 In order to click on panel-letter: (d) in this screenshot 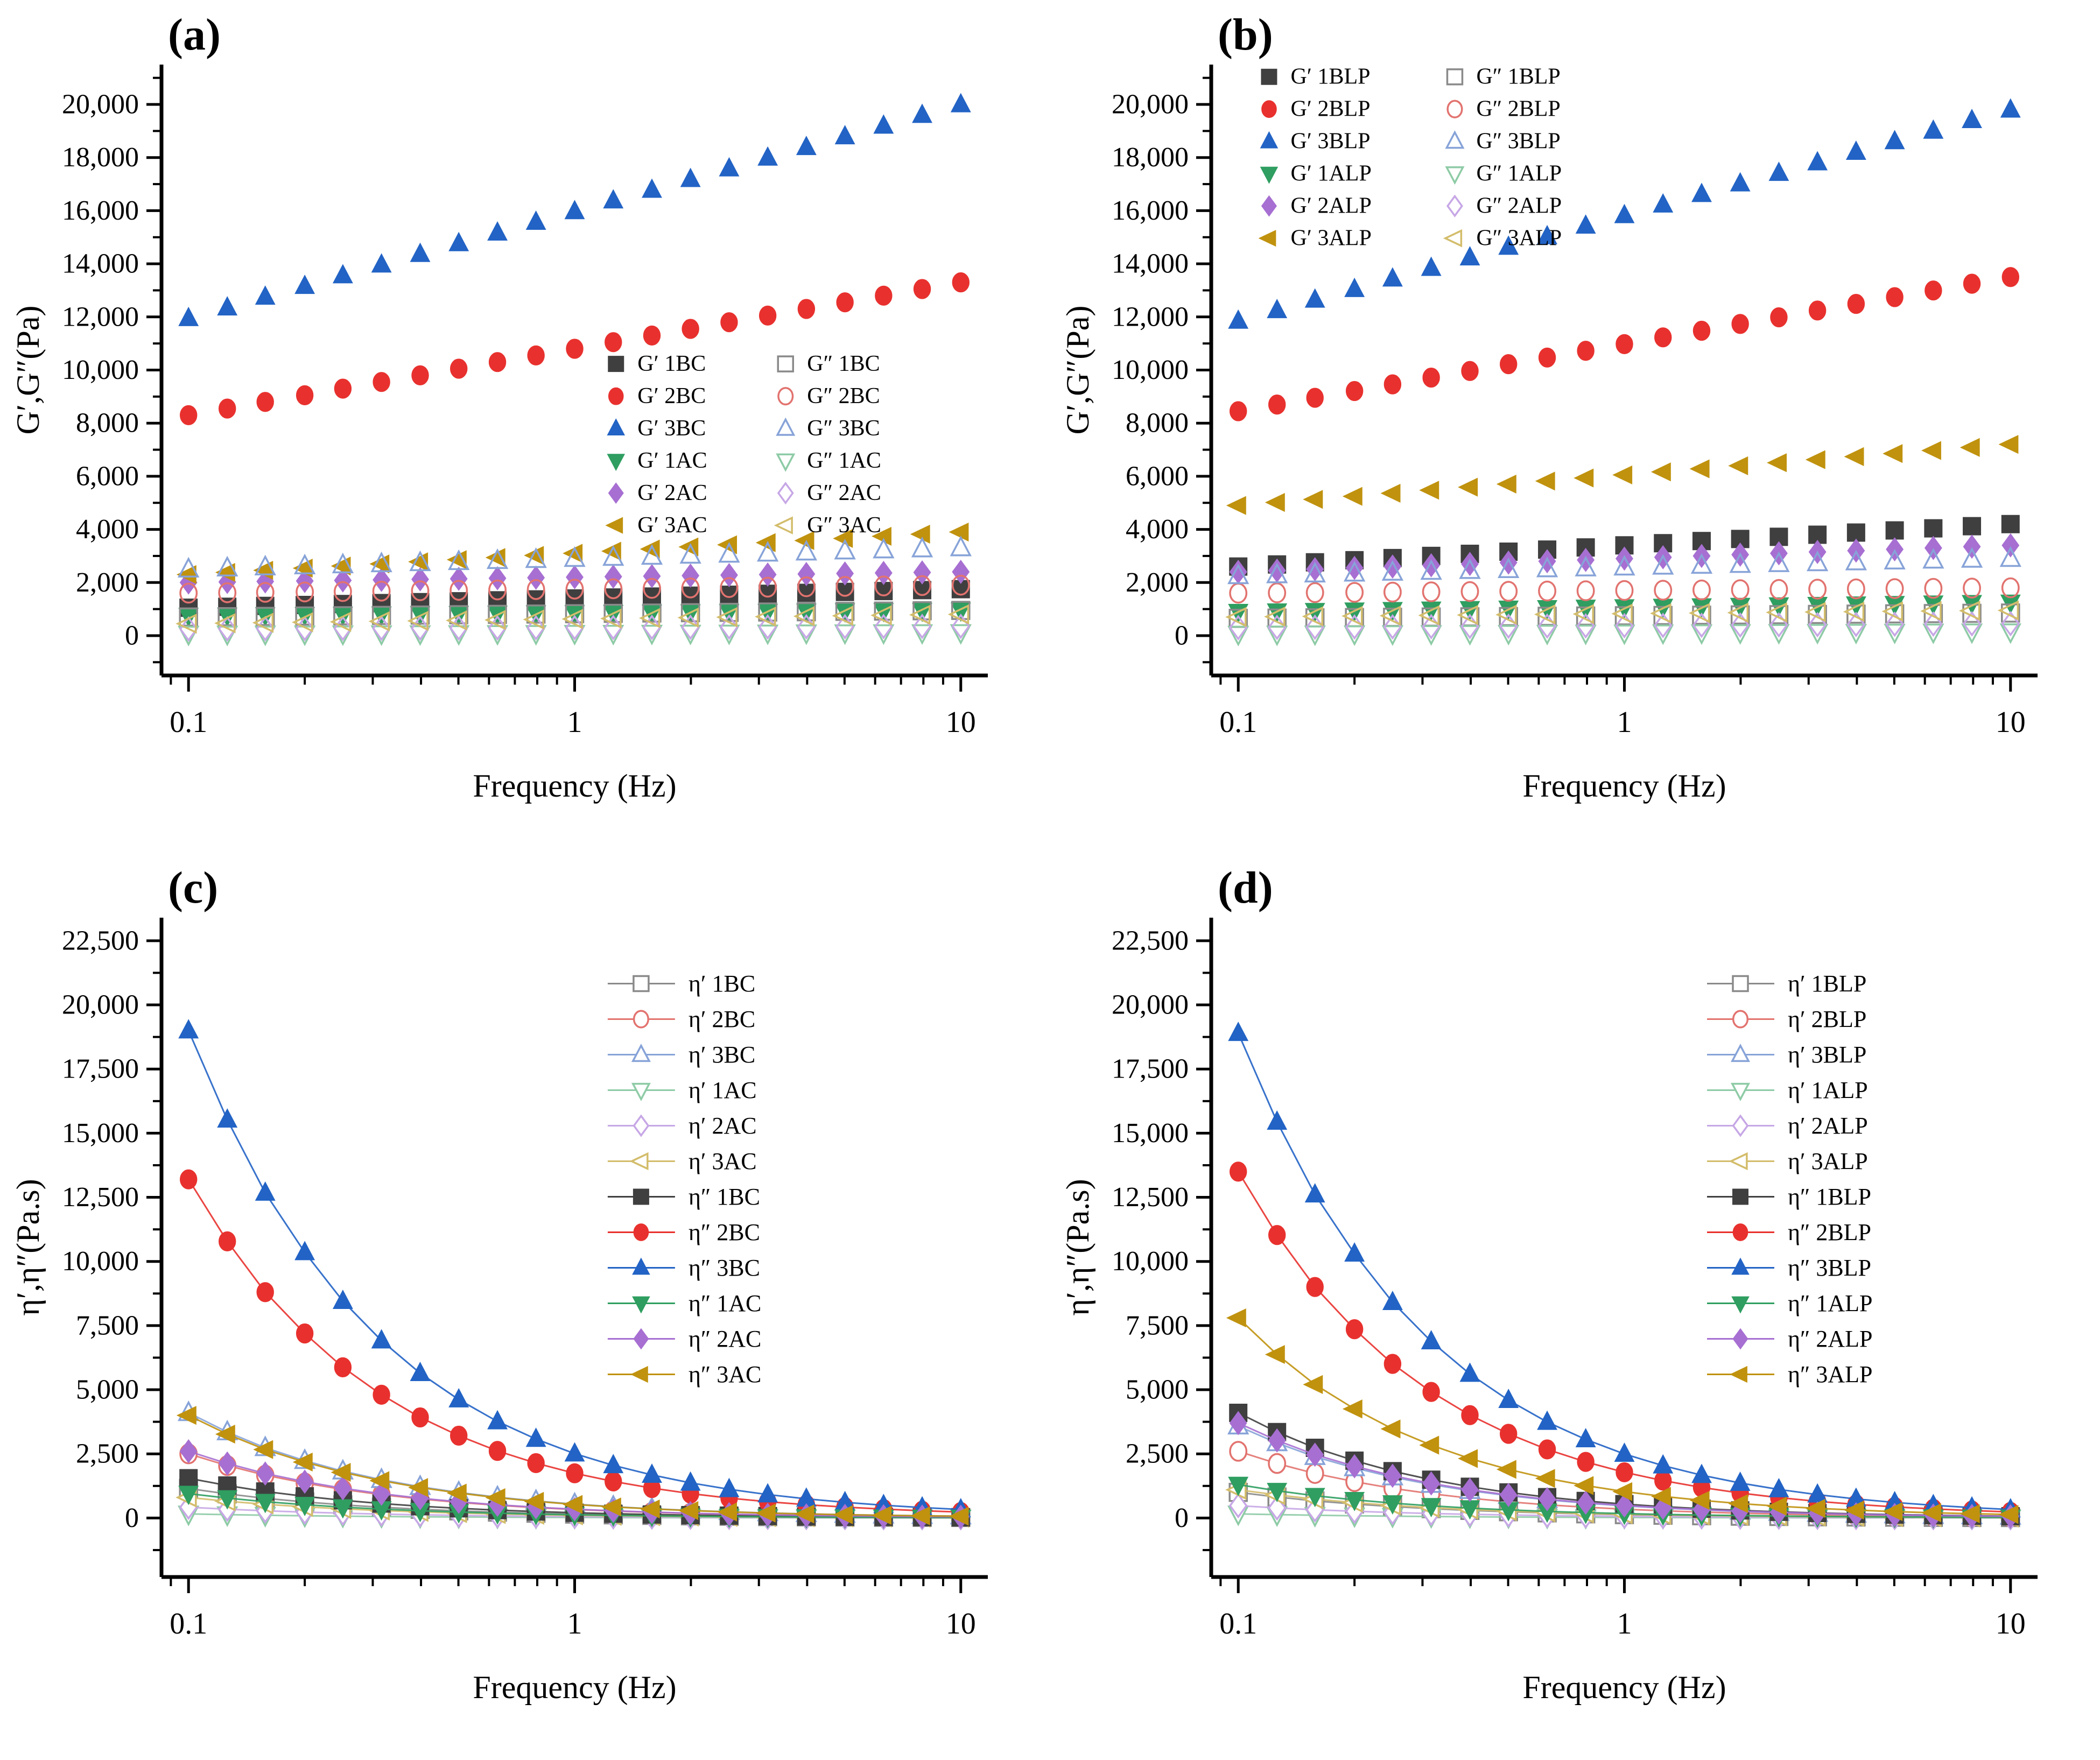, I will do `click(1246, 888)`.